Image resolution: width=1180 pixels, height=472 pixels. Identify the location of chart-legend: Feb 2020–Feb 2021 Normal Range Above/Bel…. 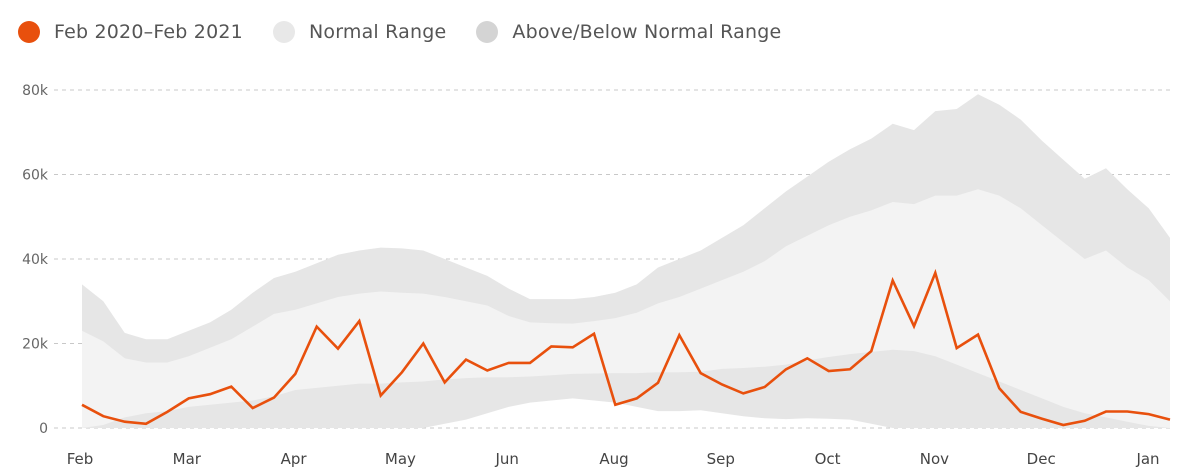
(414, 32).